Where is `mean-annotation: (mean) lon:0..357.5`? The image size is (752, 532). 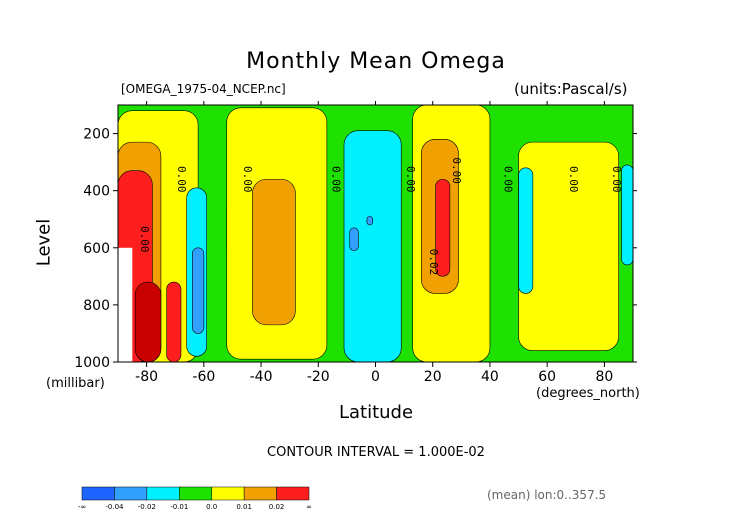
mean-annotation: (mean) lon:0..357.5 is located at coordinates (547, 495).